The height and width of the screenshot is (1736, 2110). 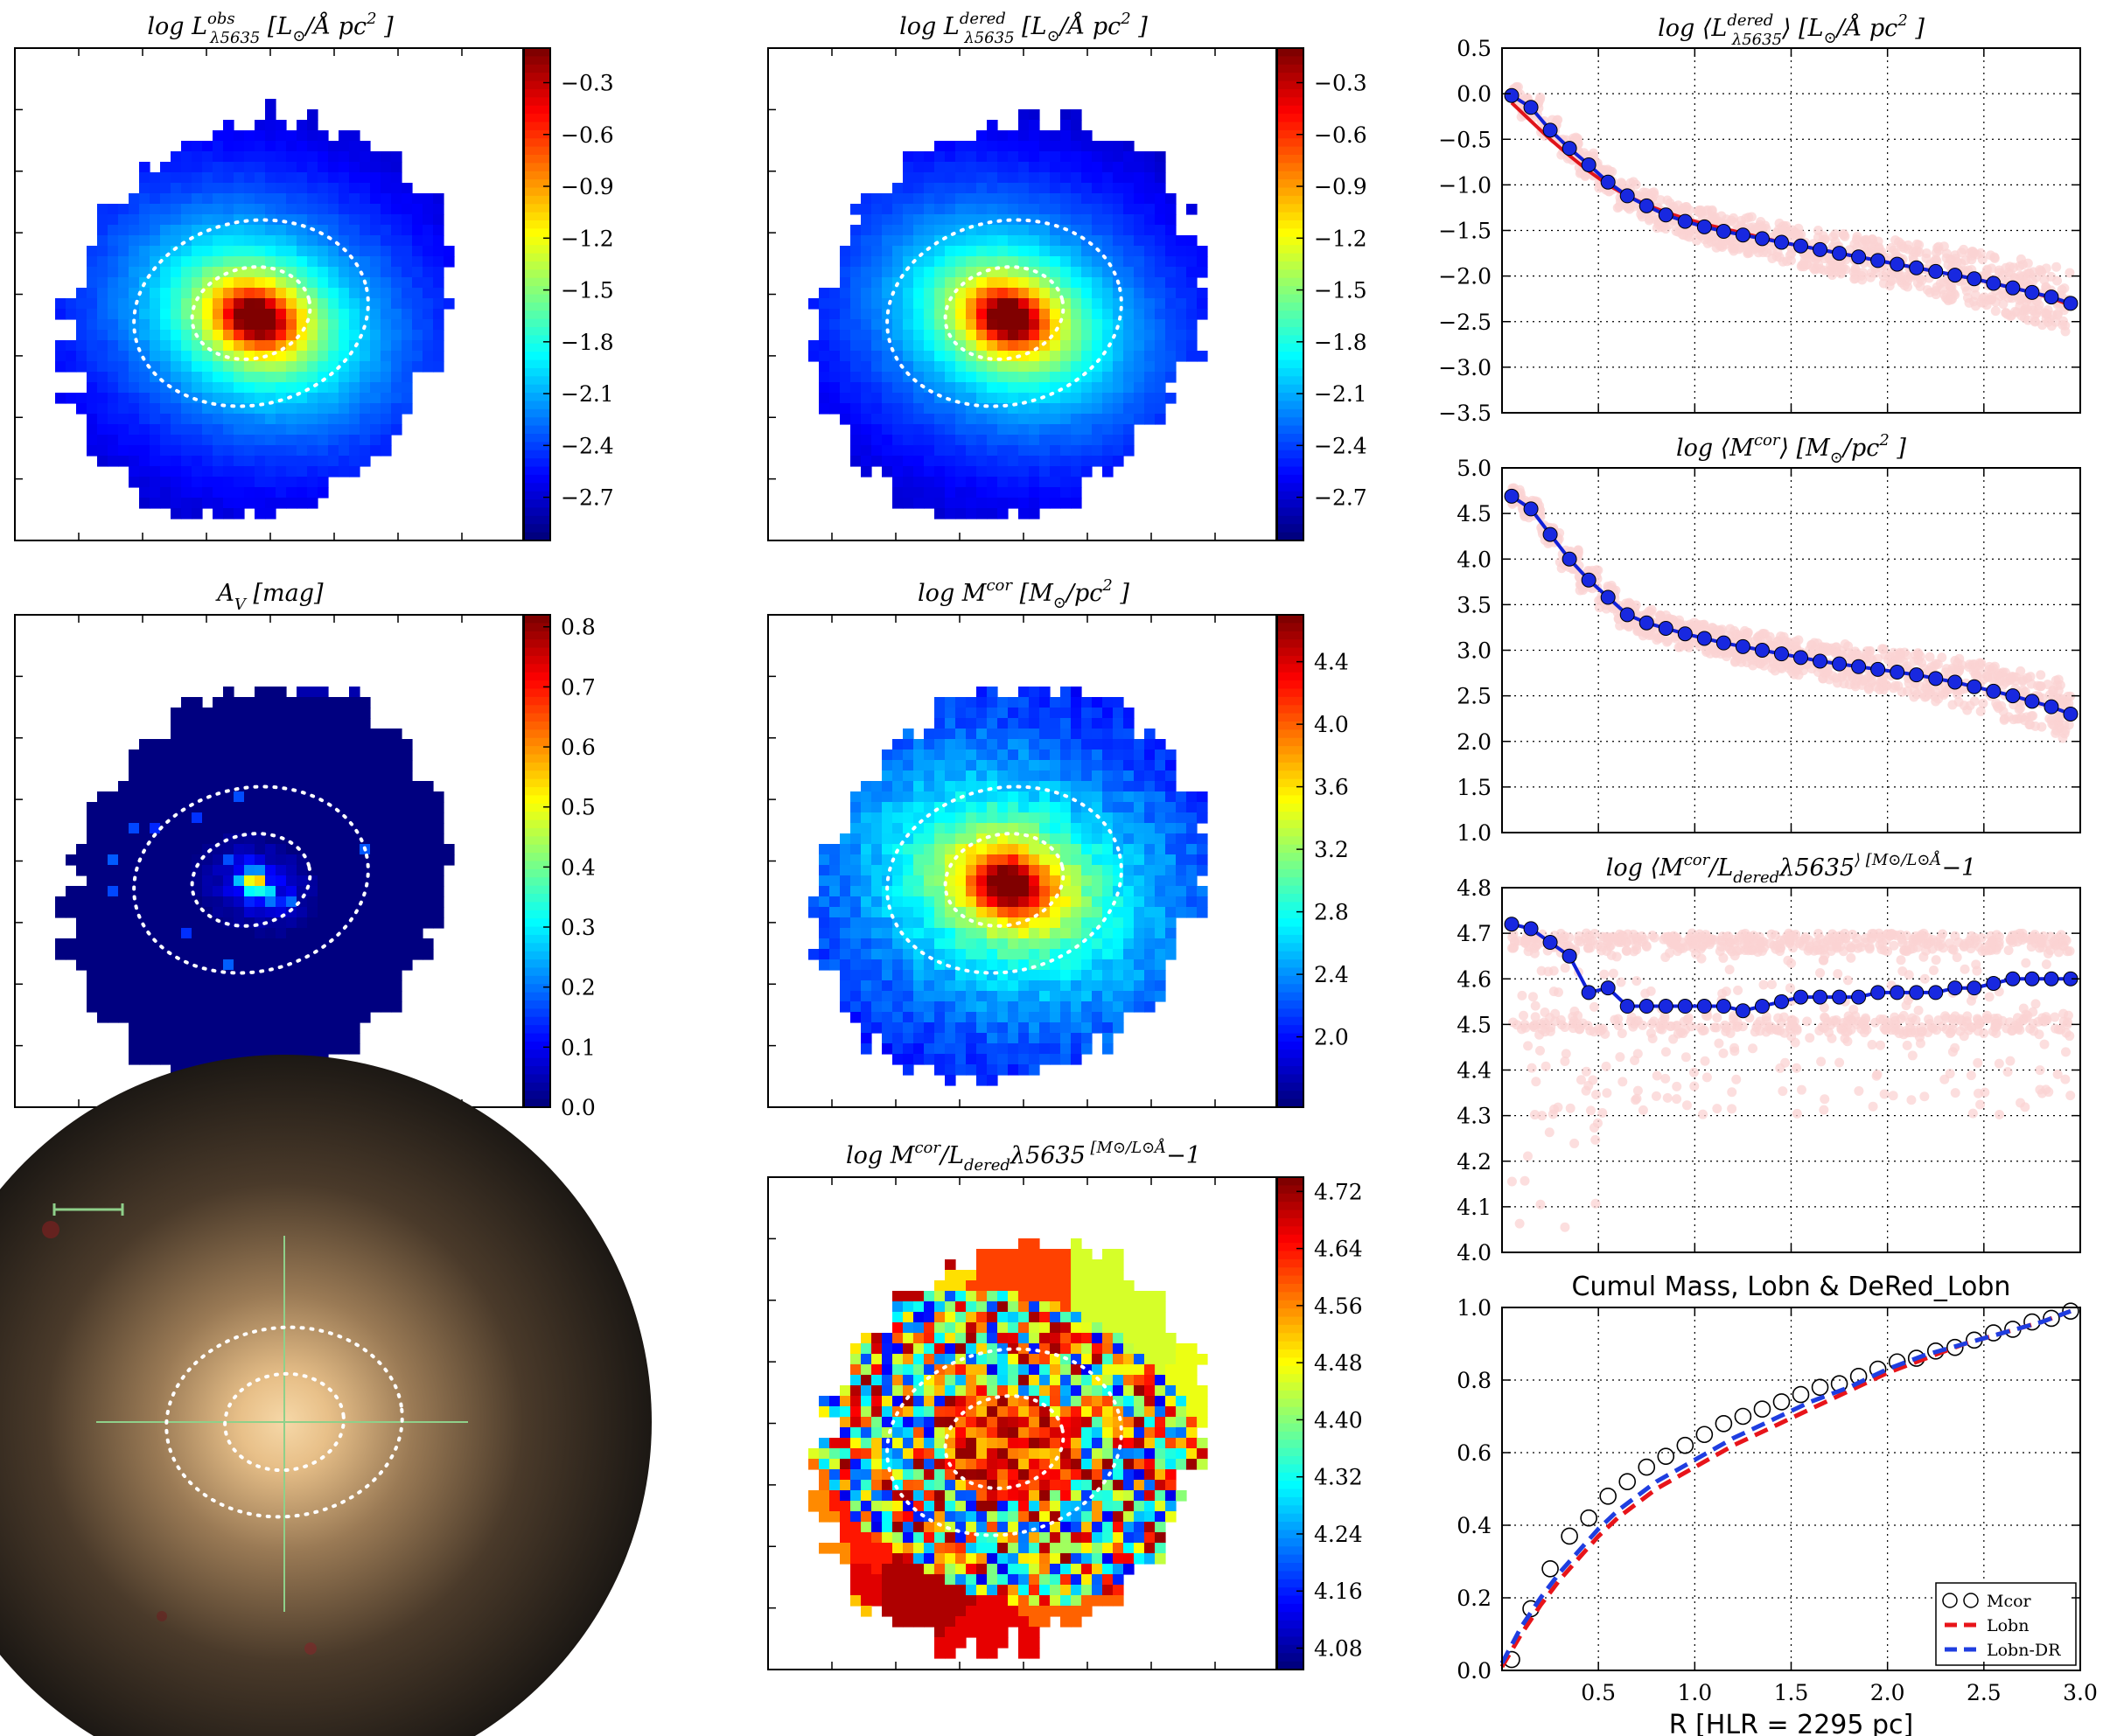 What do you see at coordinates (1338, 1420) in the screenshot?
I see `colorbar-tick-label: 4.40` at bounding box center [1338, 1420].